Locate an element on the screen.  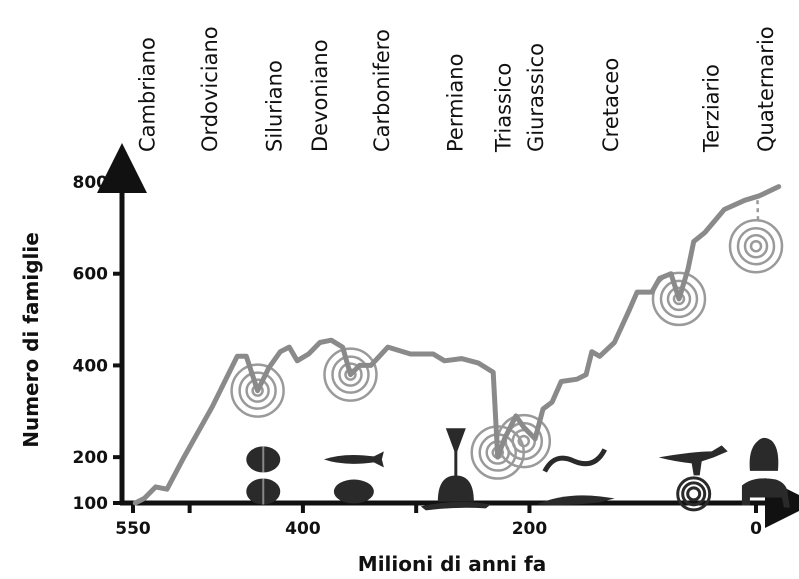
sponge-icon is located at coordinates (455, 488).